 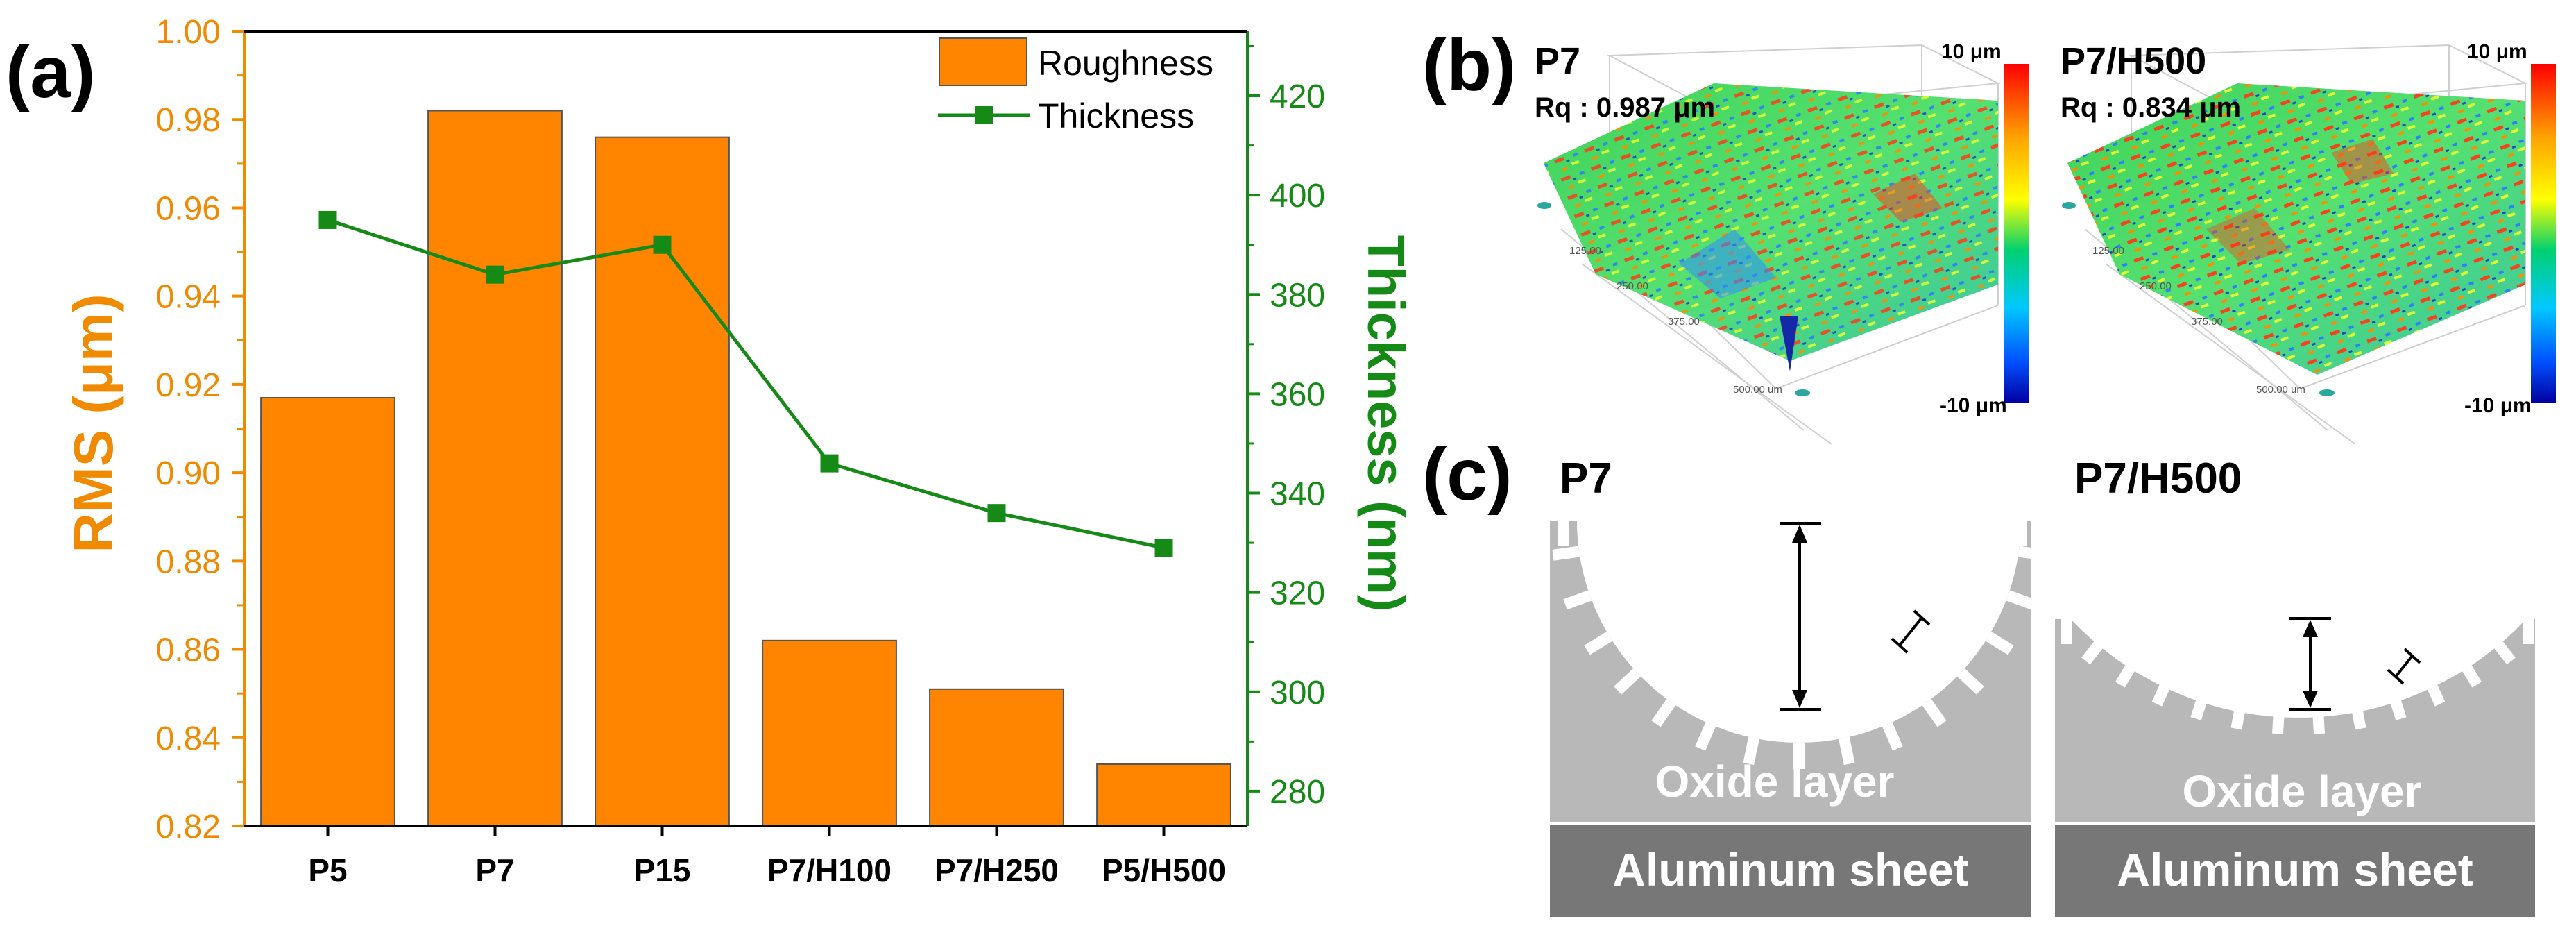 What do you see at coordinates (1116, 115) in the screenshot?
I see `legend-label-thickness: Thickness` at bounding box center [1116, 115].